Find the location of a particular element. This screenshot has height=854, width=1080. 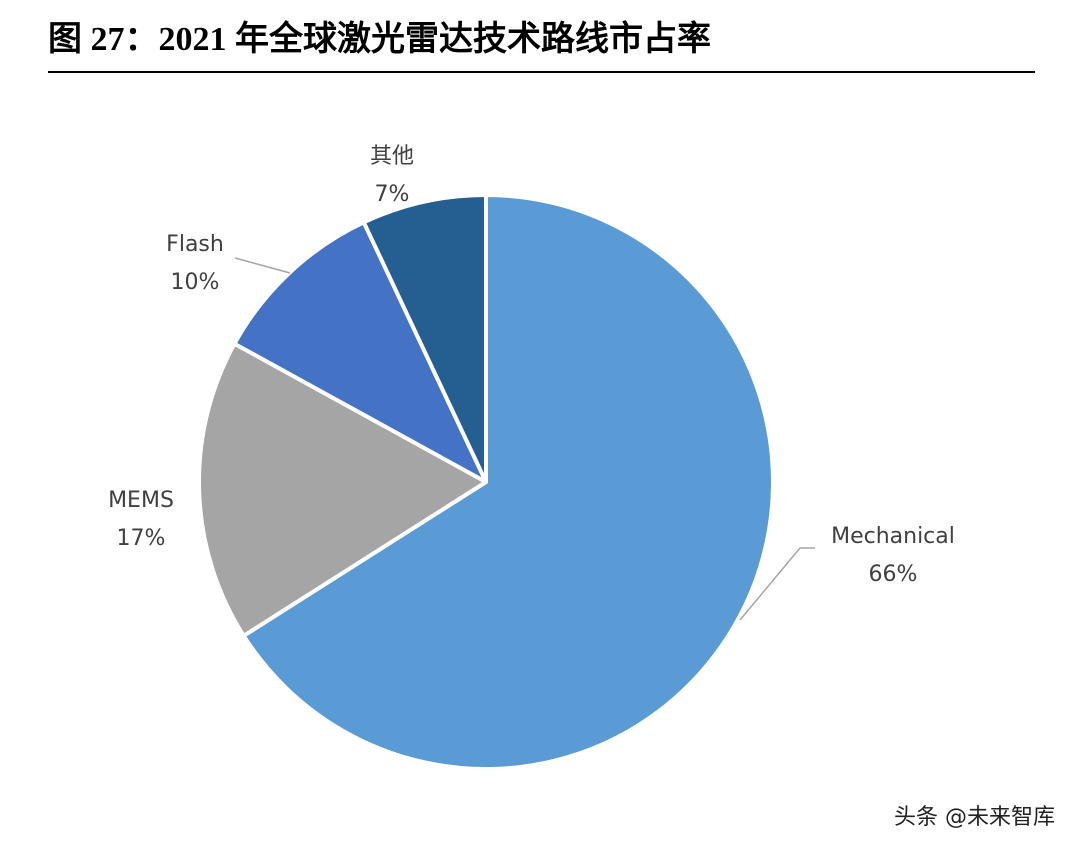

slice-name: Flash is located at coordinates (195, 244).